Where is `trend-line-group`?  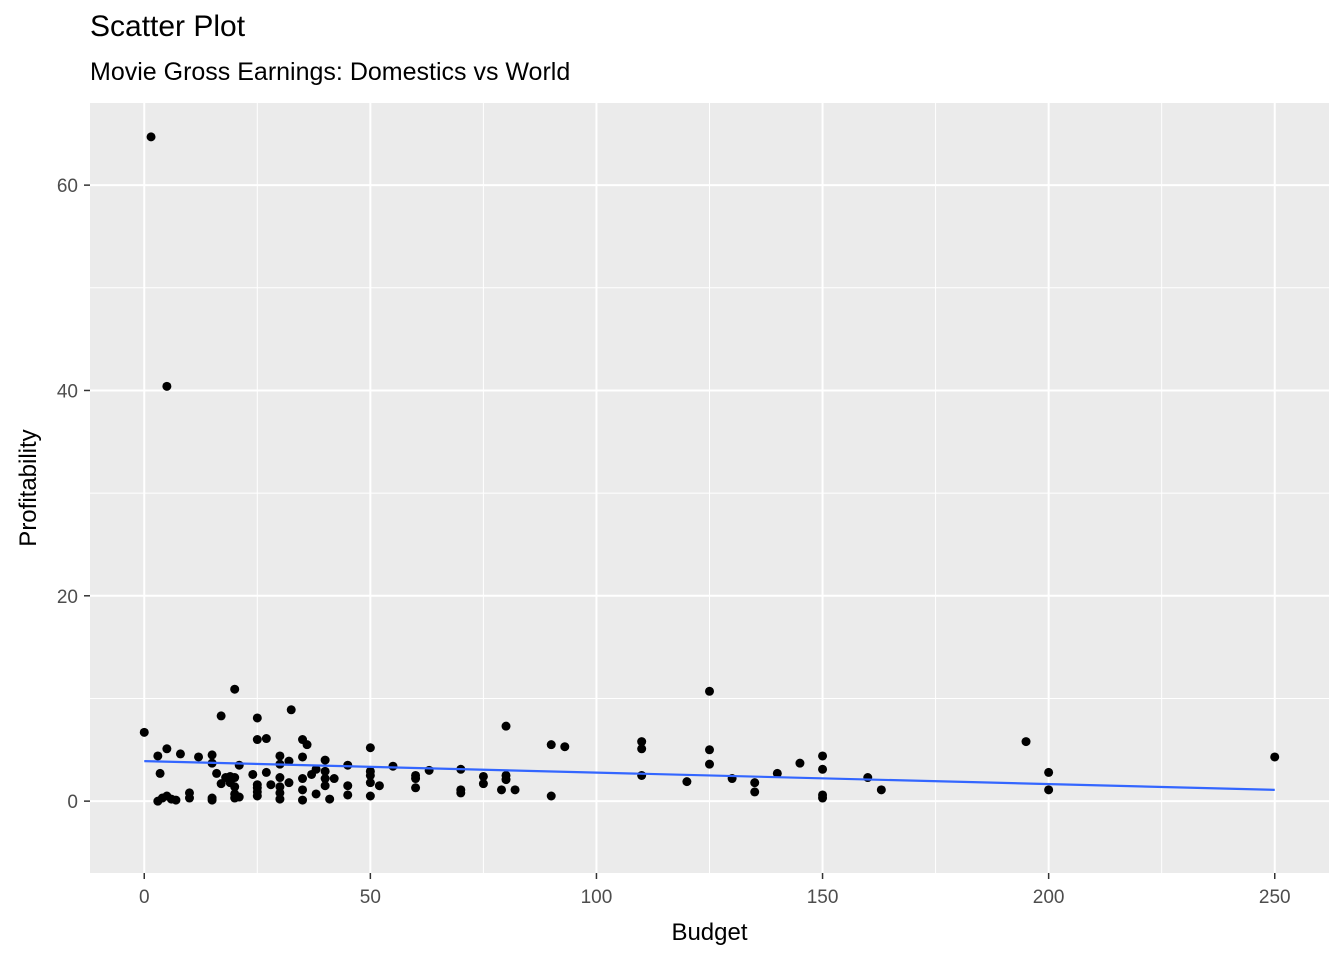
trend-line-group is located at coordinates (709, 775).